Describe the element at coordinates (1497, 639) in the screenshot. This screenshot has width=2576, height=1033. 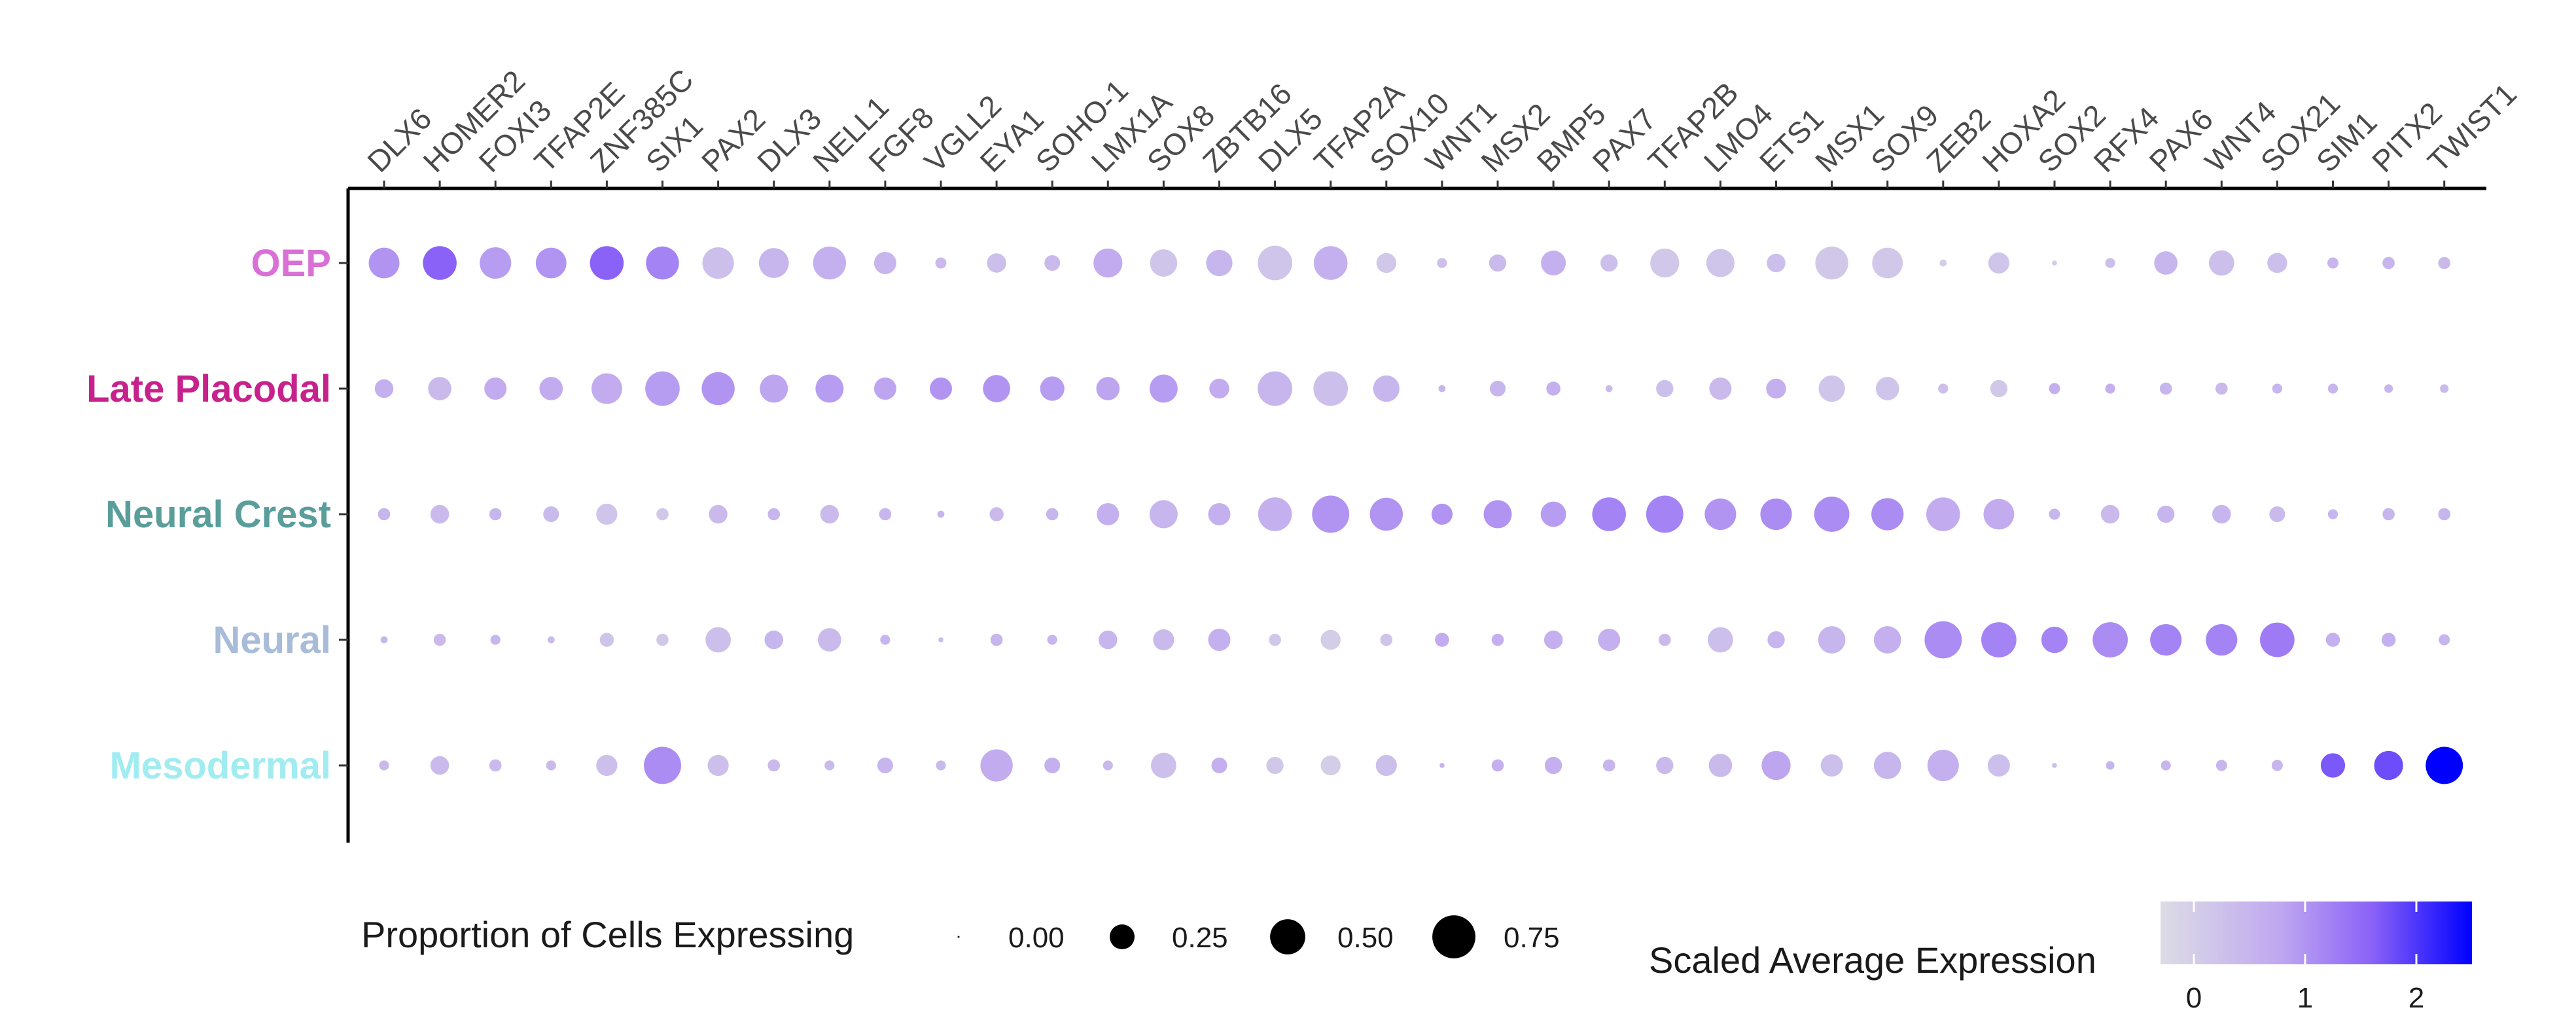
I see `dot-neural-msx2` at that location.